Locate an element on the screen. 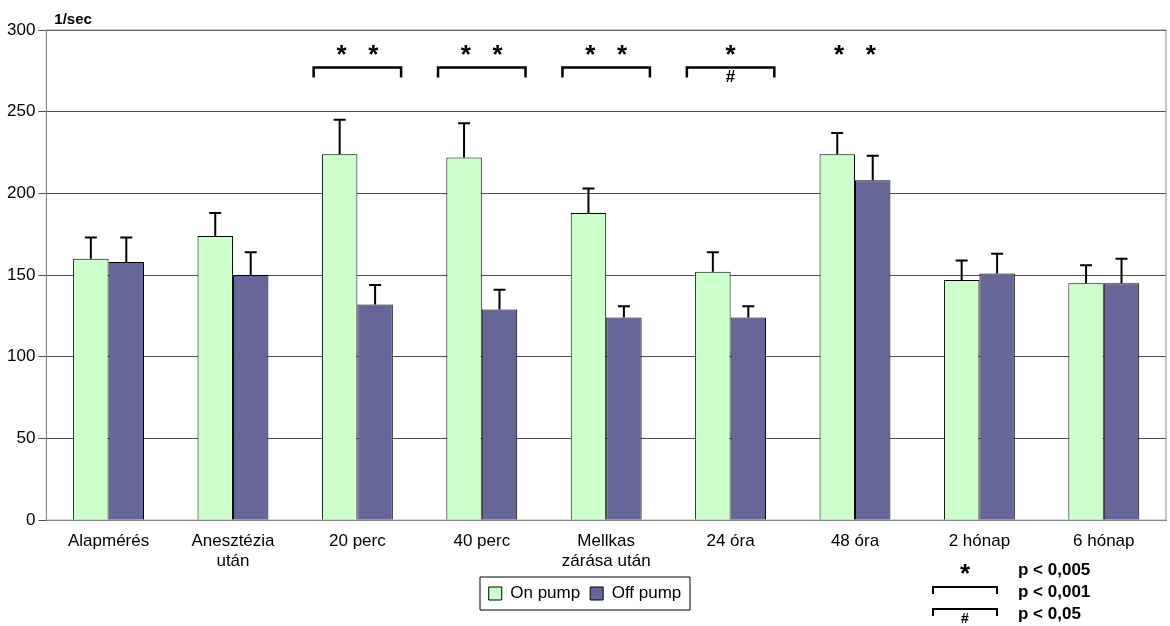 Image resolution: width=1170 pixels, height=626 pixels. x-tick-label: 24 óra is located at coordinates (731, 541).